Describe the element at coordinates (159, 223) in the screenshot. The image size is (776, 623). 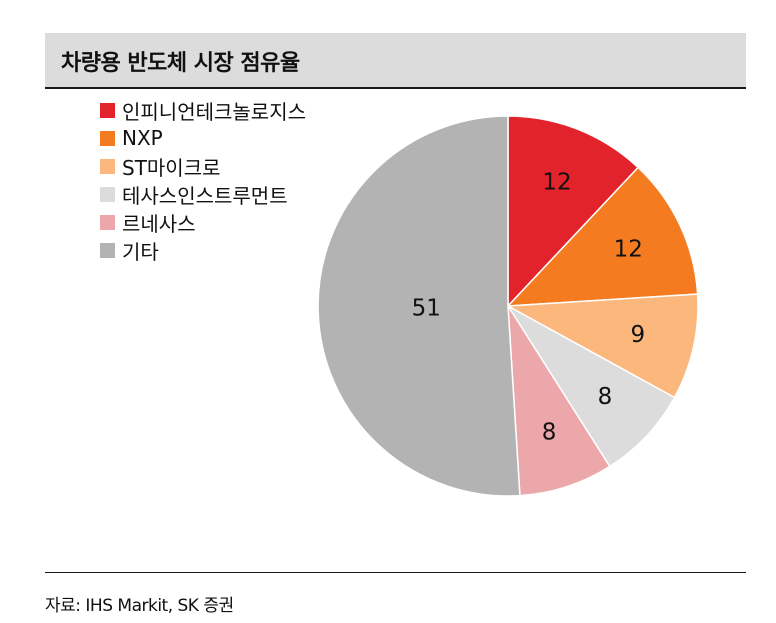
I see `legend-label: 르네사스` at that location.